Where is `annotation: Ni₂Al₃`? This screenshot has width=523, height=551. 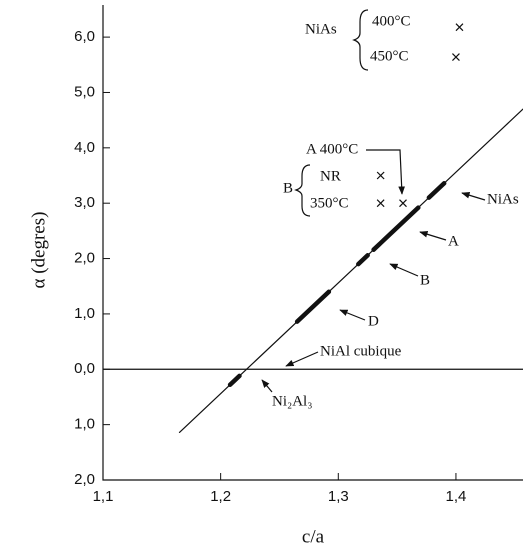 annotation: Ni₂Al₃ is located at coordinates (292, 401).